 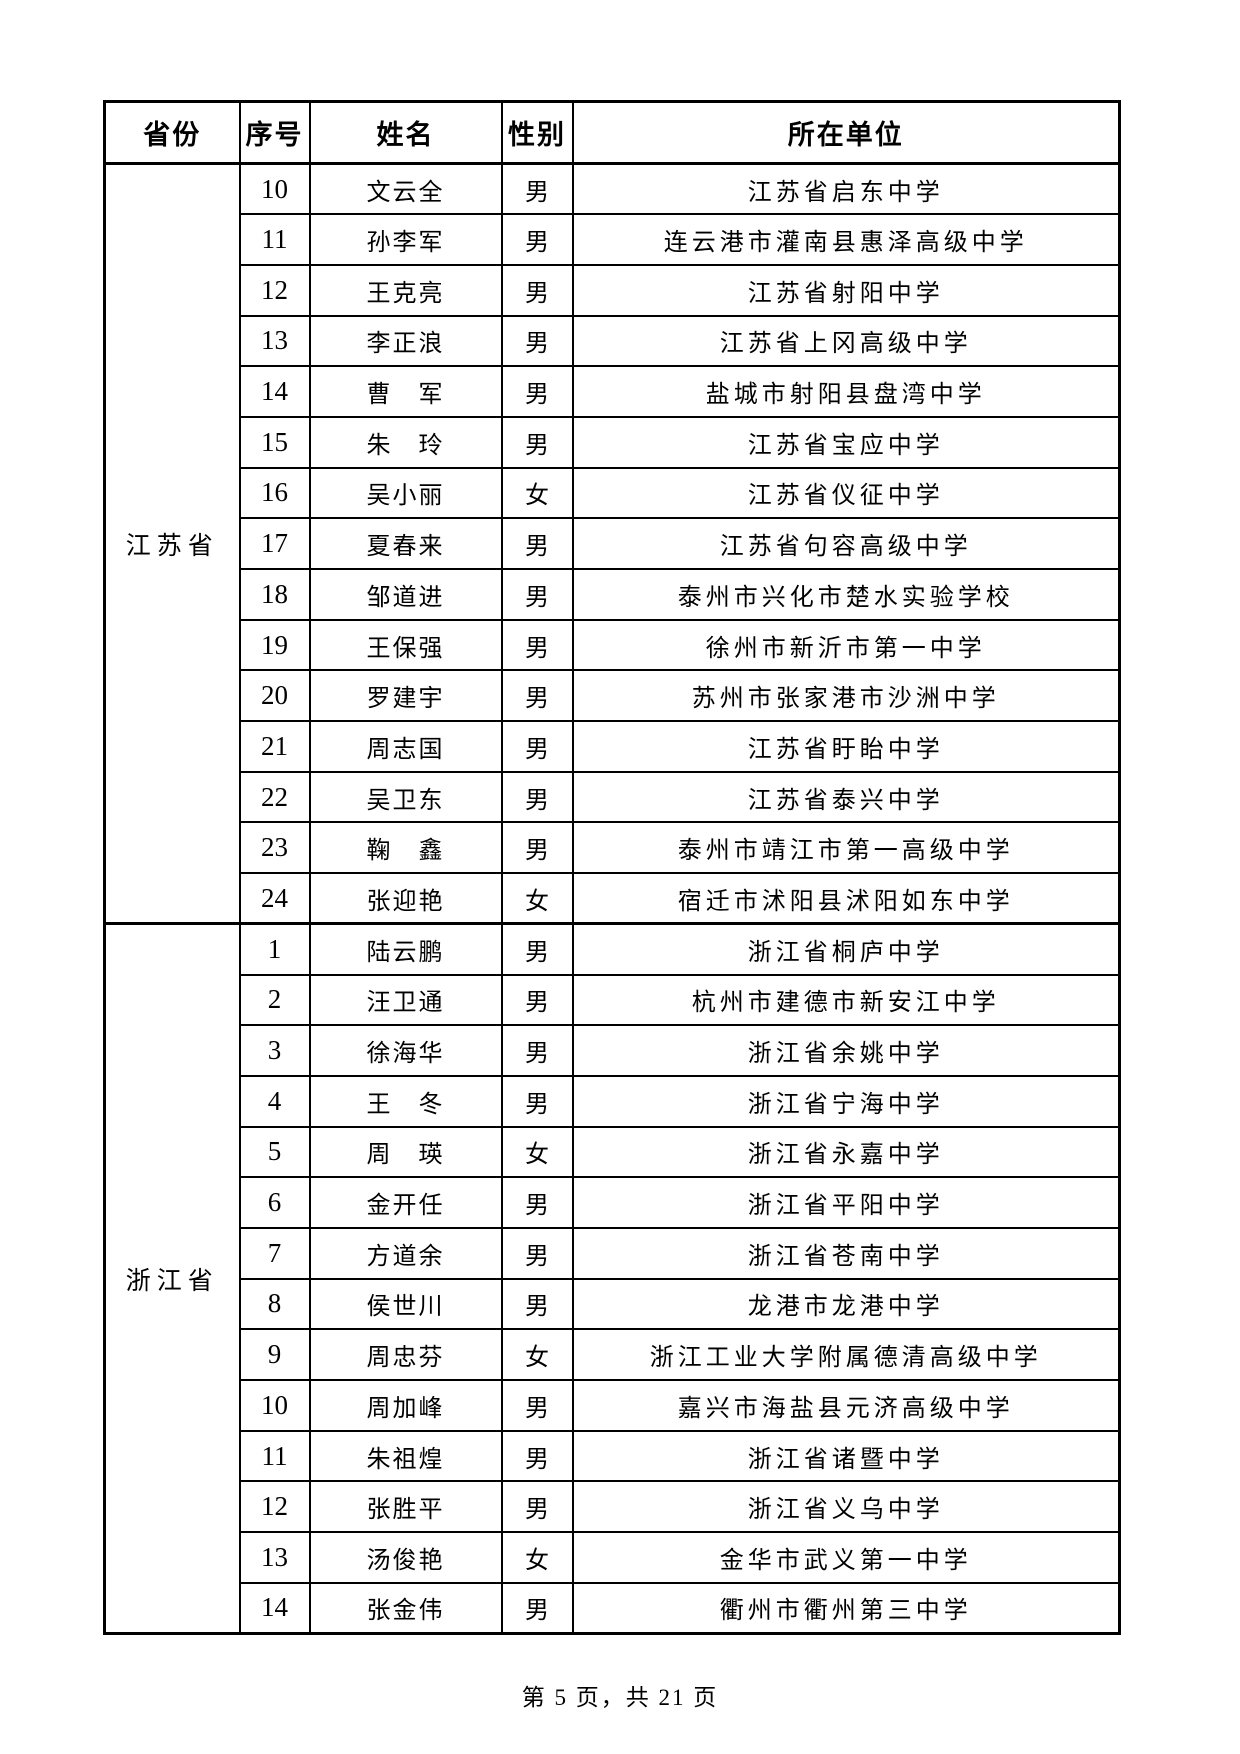 What do you see at coordinates (274, 1000) in the screenshot?
I see `serial-cell: 2` at bounding box center [274, 1000].